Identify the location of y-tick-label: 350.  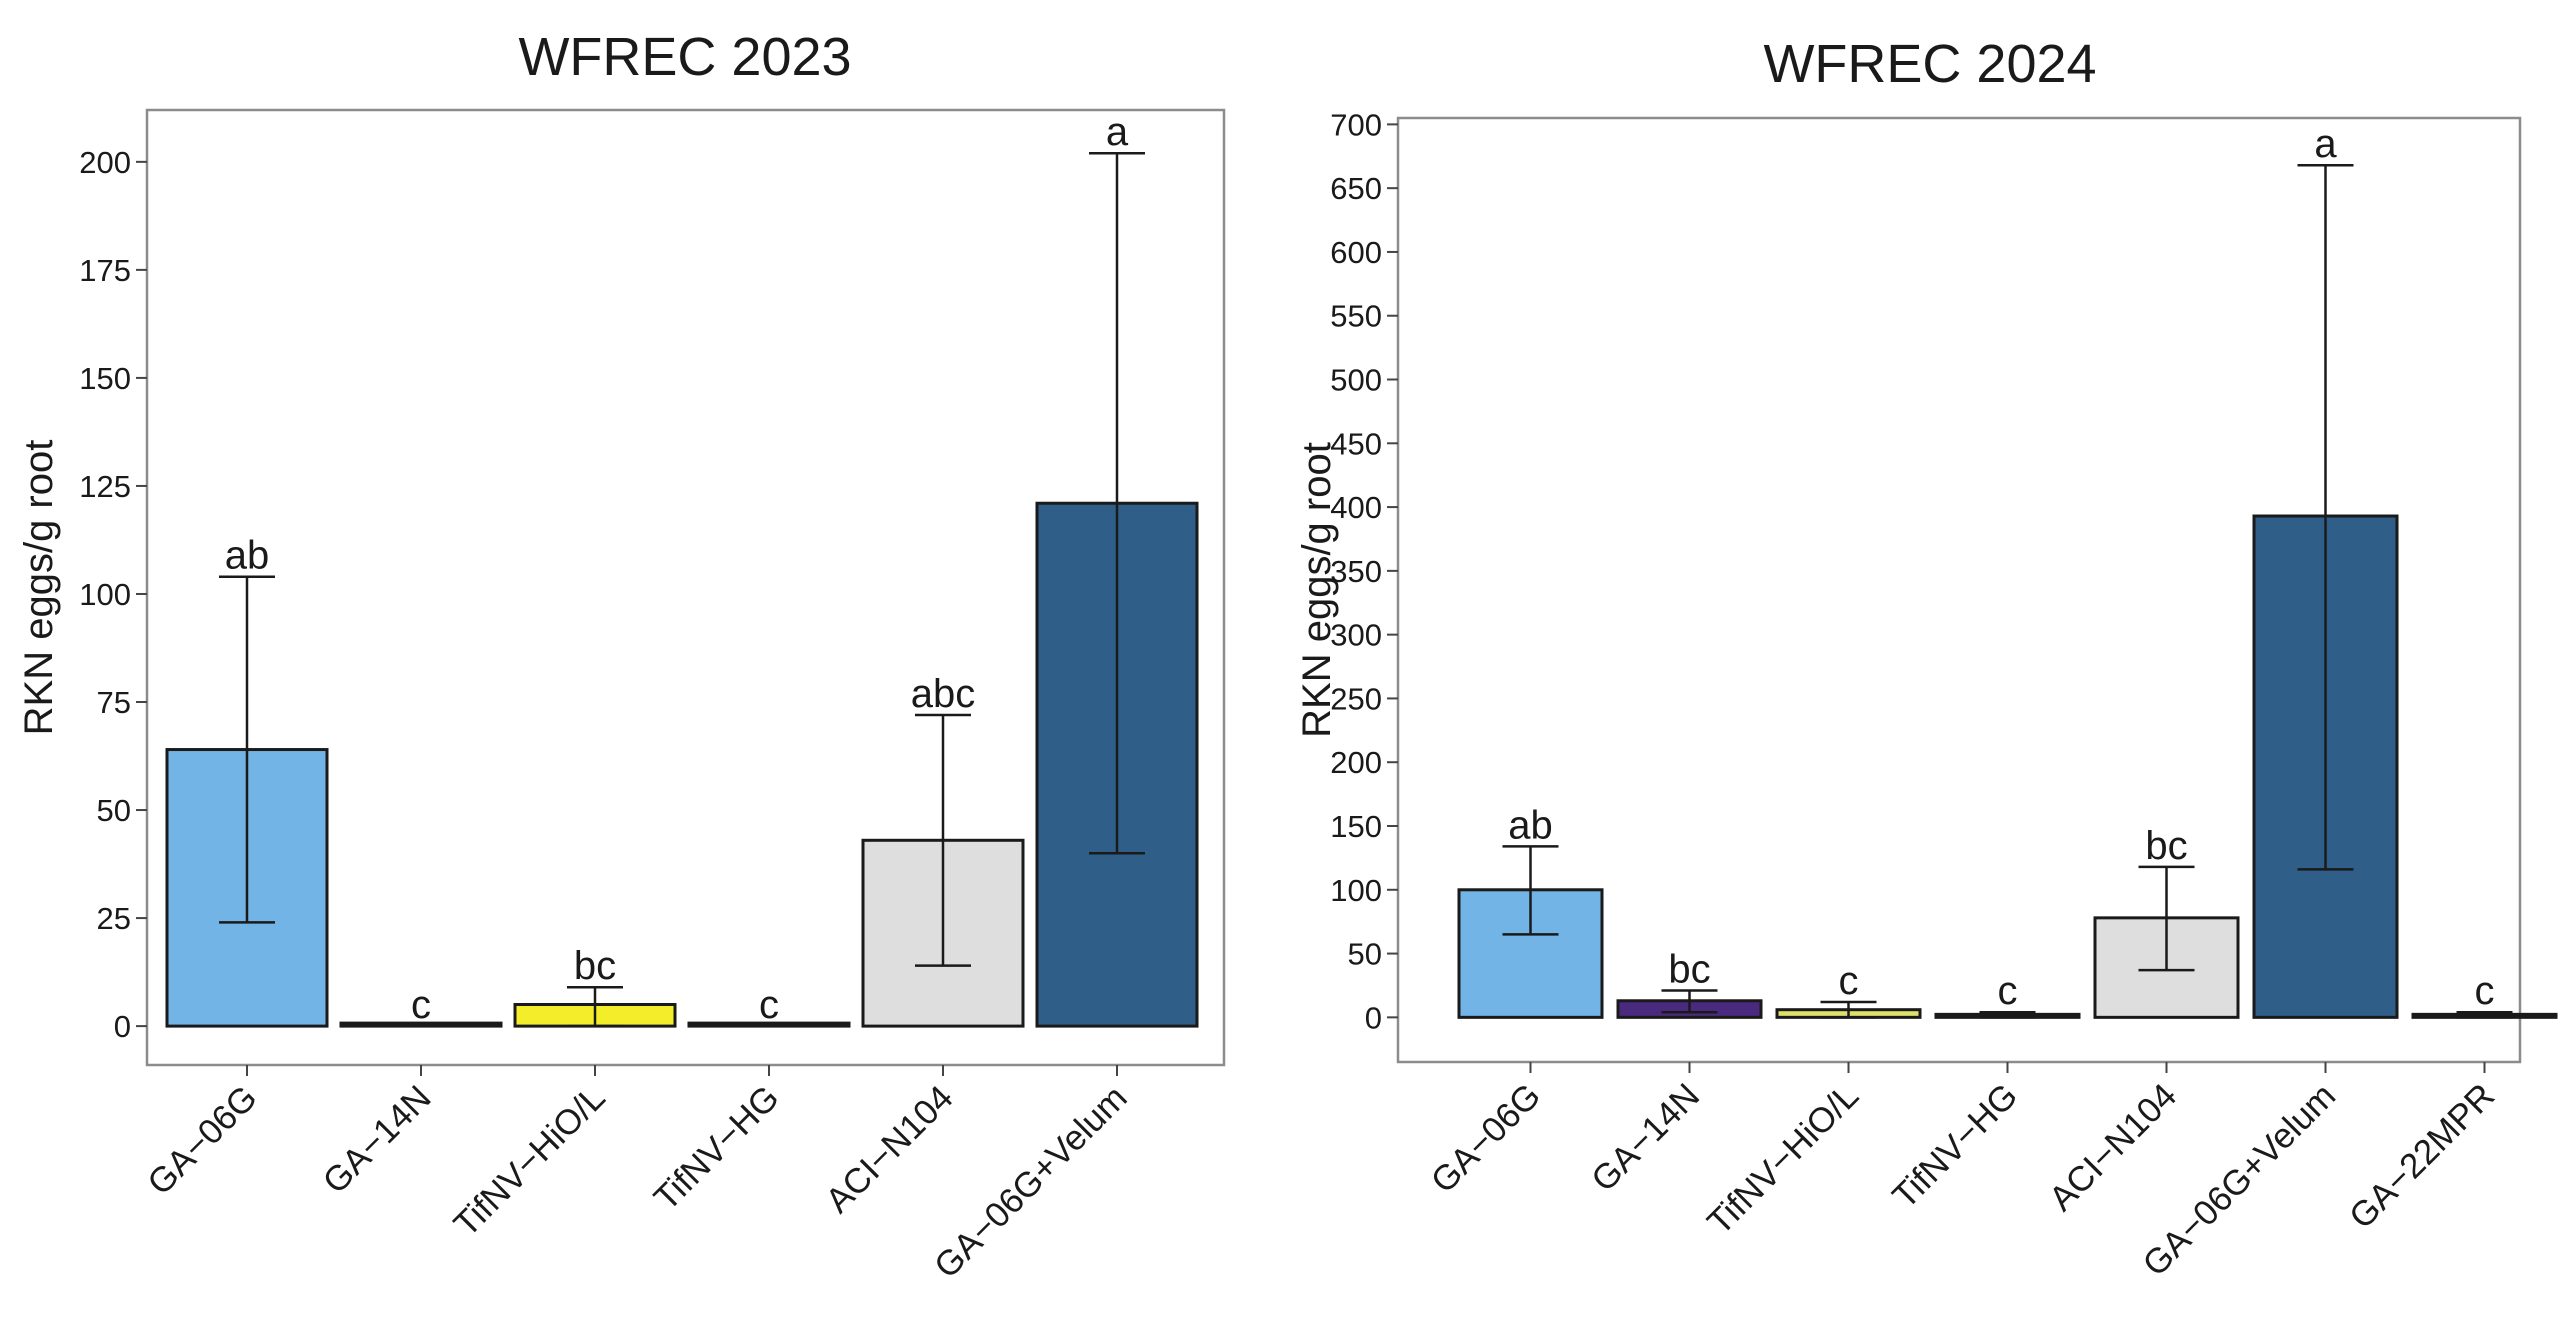
(1356, 571).